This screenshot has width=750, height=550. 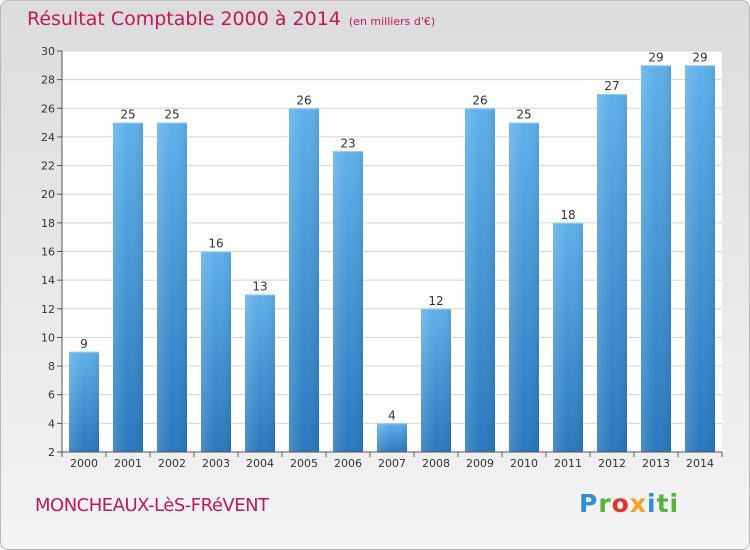 I want to click on y-tick-label: 26, so click(x=48, y=108).